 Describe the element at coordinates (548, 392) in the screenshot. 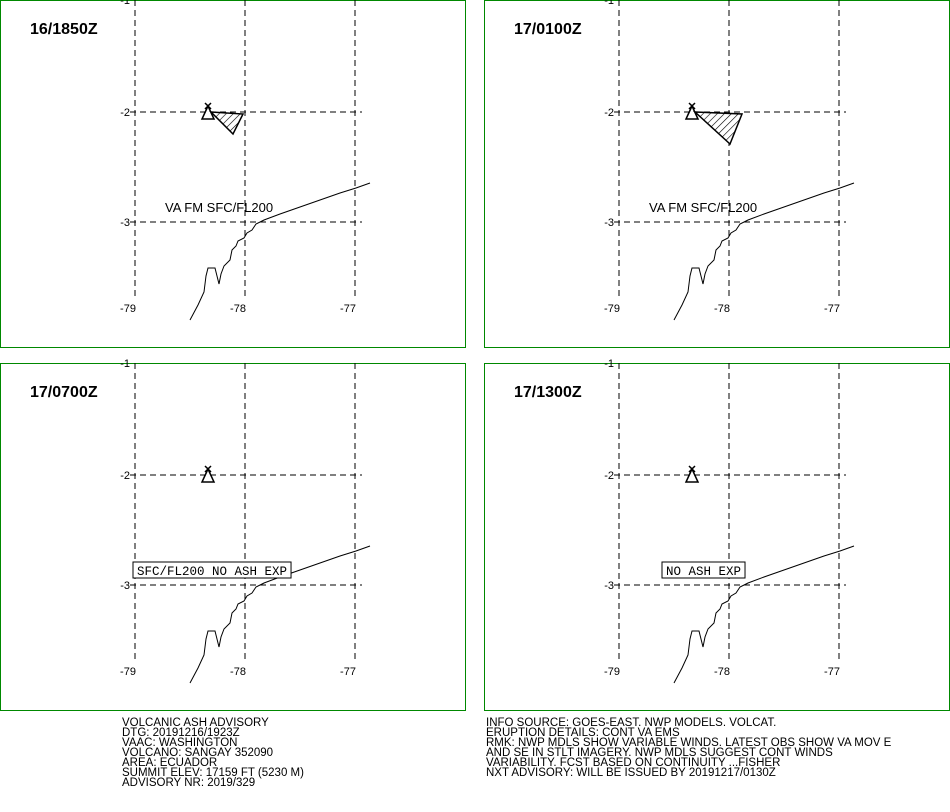

I see `time-label: 17/1300Z` at that location.